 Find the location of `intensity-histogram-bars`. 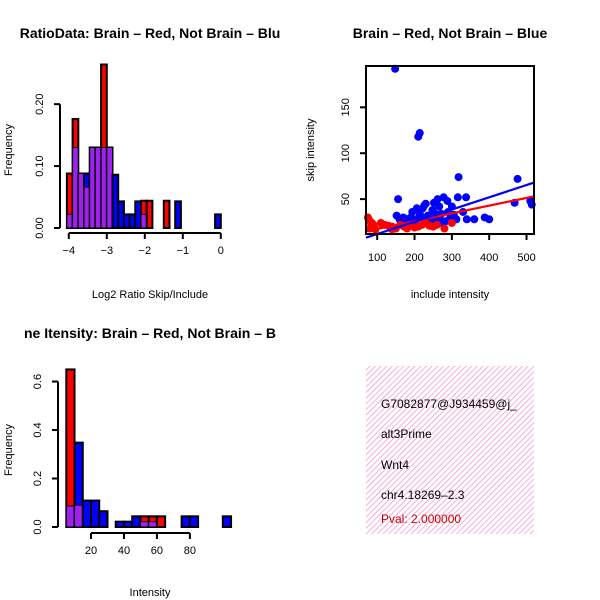

intensity-histogram-bars is located at coordinates (149, 448).